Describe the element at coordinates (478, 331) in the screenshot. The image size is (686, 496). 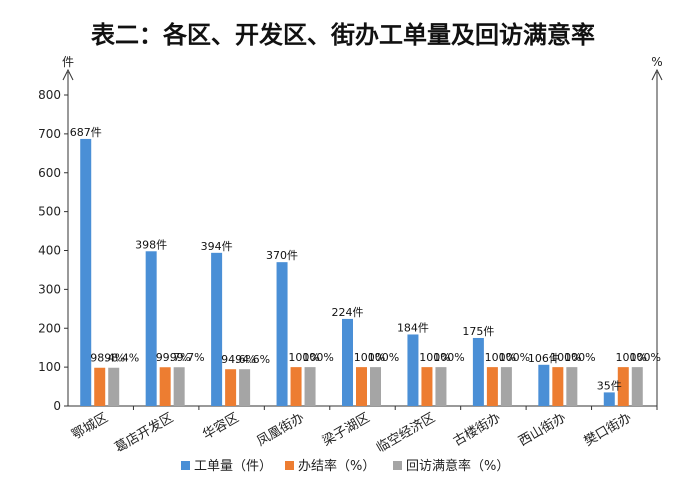
I see `data-label: 175件` at that location.